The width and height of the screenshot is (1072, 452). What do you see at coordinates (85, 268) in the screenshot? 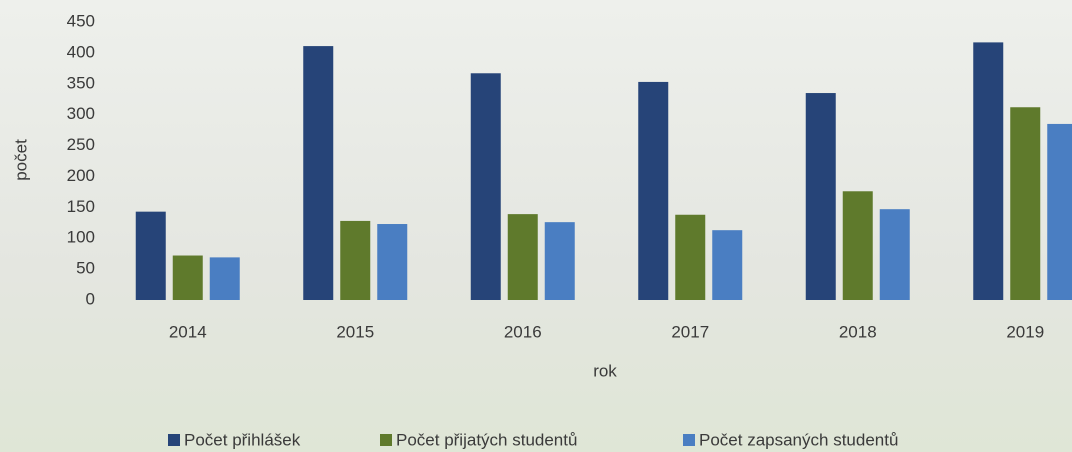
I see `y-tick-label: 50` at bounding box center [85, 268].